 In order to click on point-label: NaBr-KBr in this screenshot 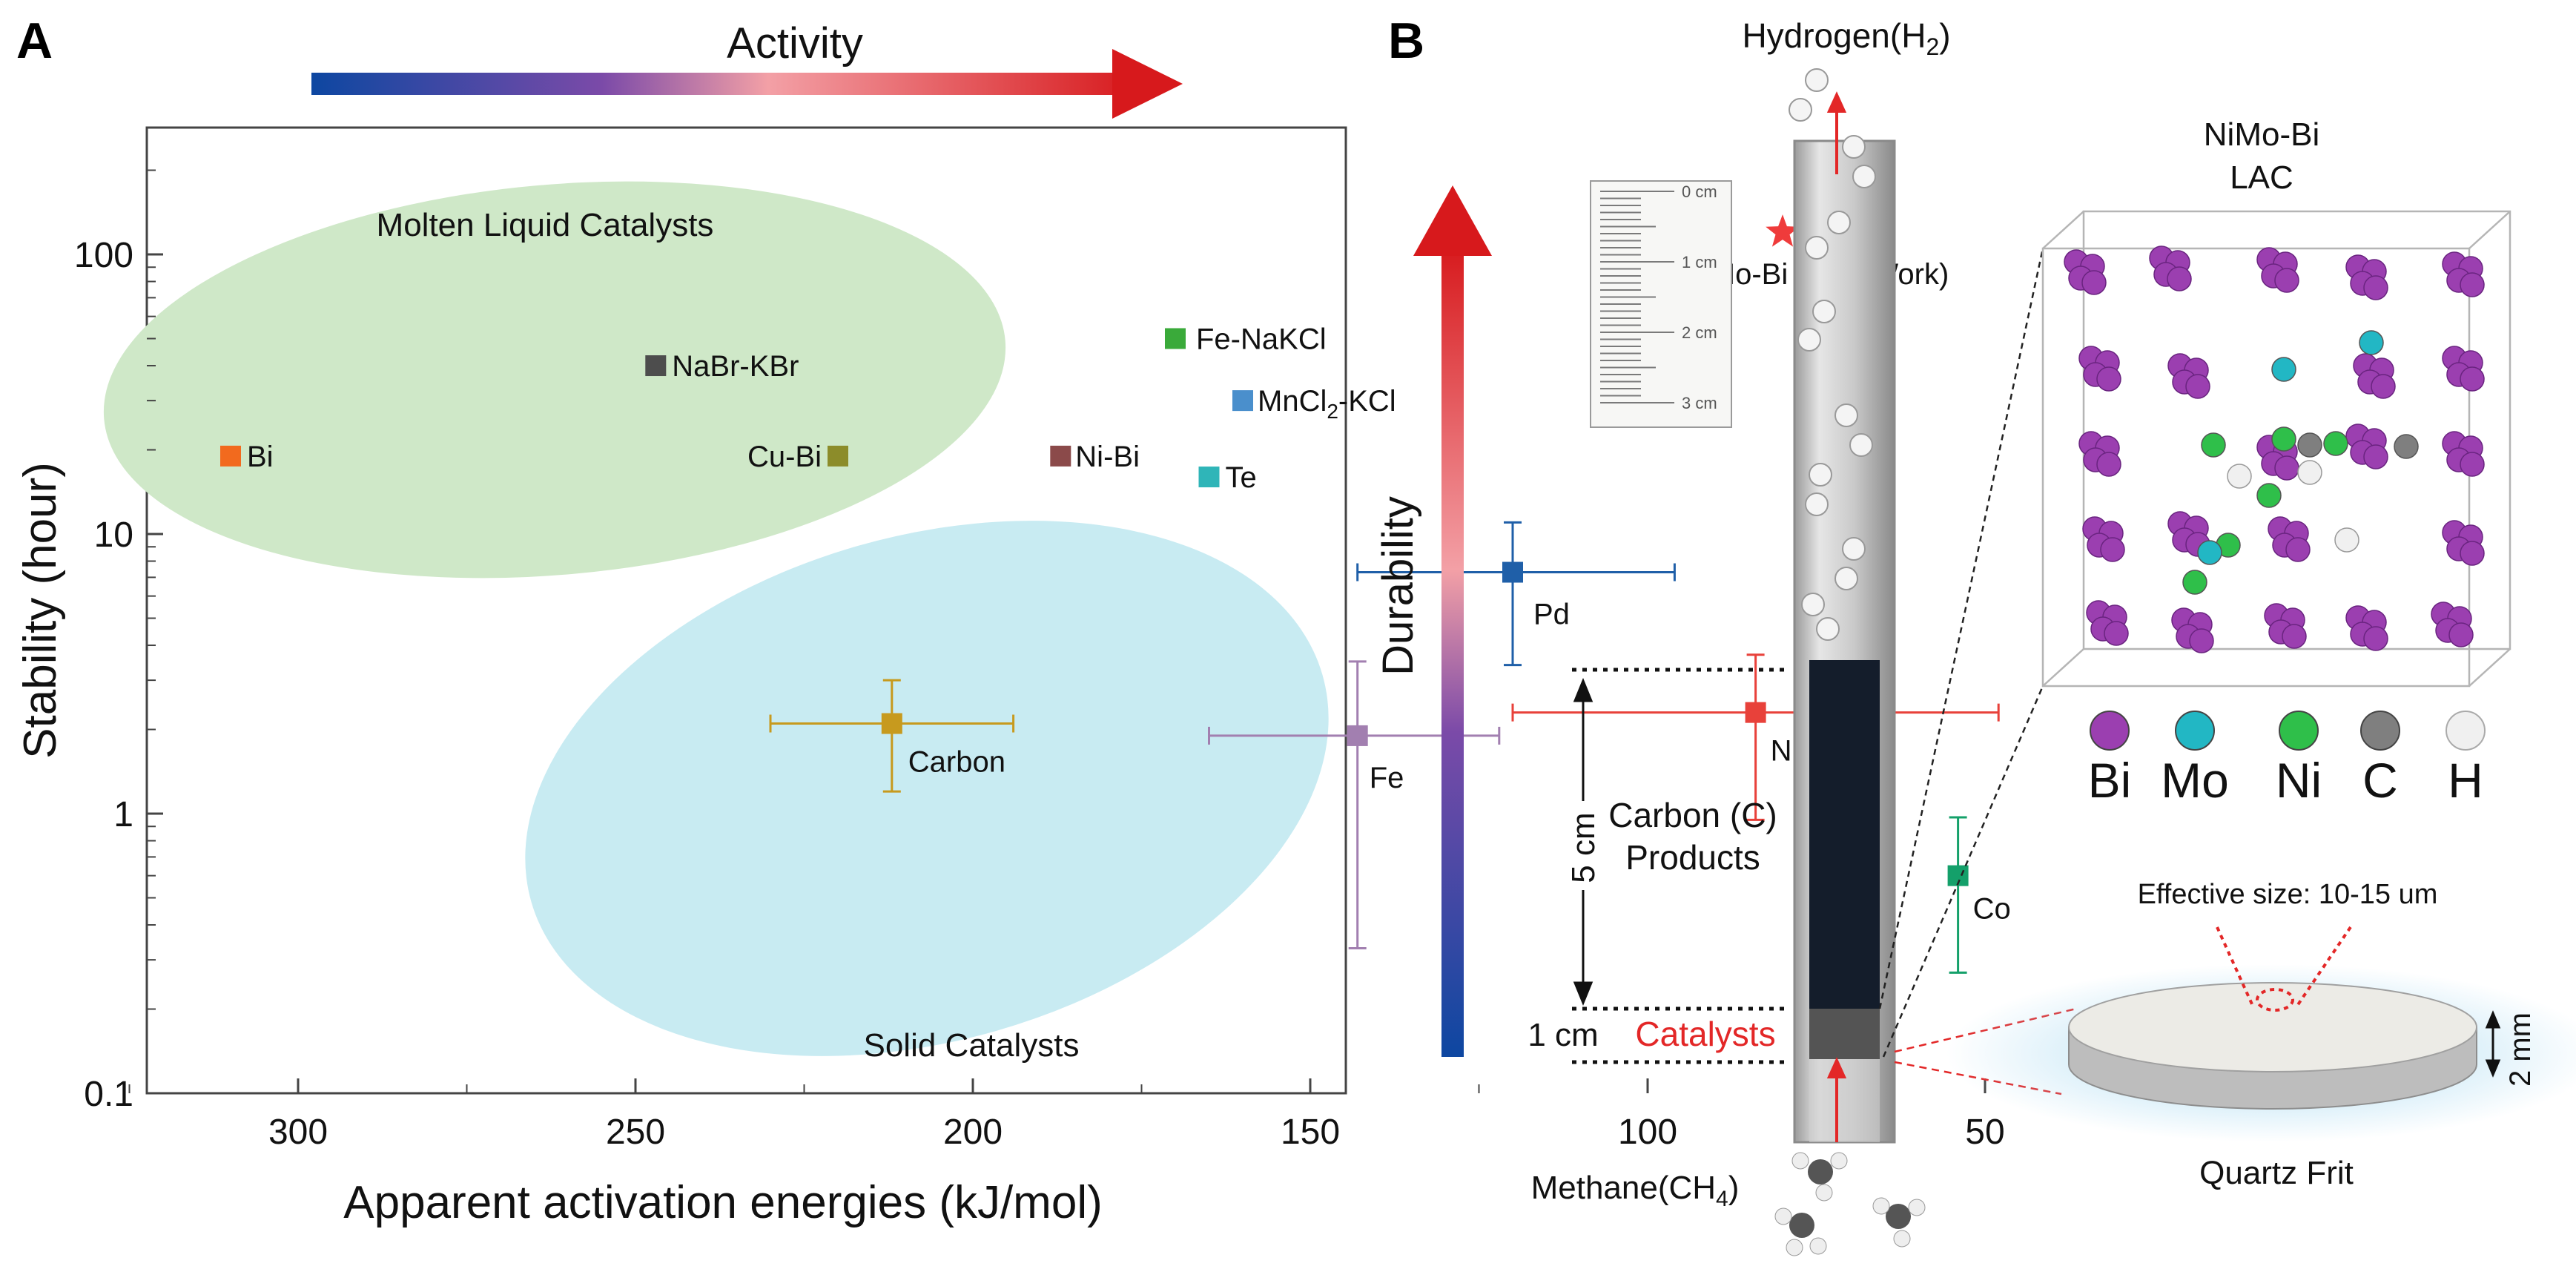, I will do `click(735, 366)`.